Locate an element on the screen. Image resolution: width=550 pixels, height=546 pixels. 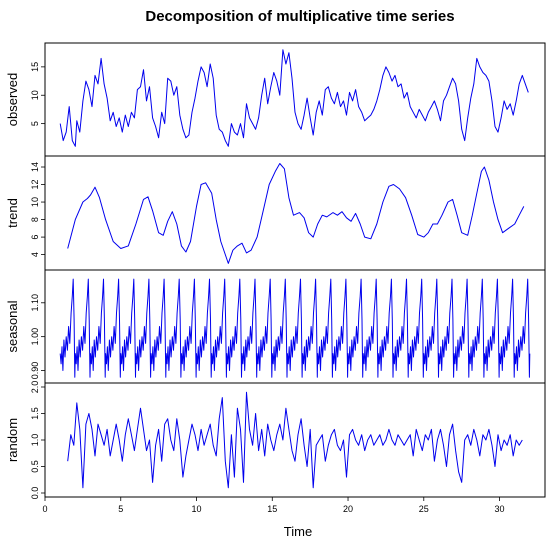
x-axis: 0 5 10 15 20 25 30 is located at coordinates (273, 505).